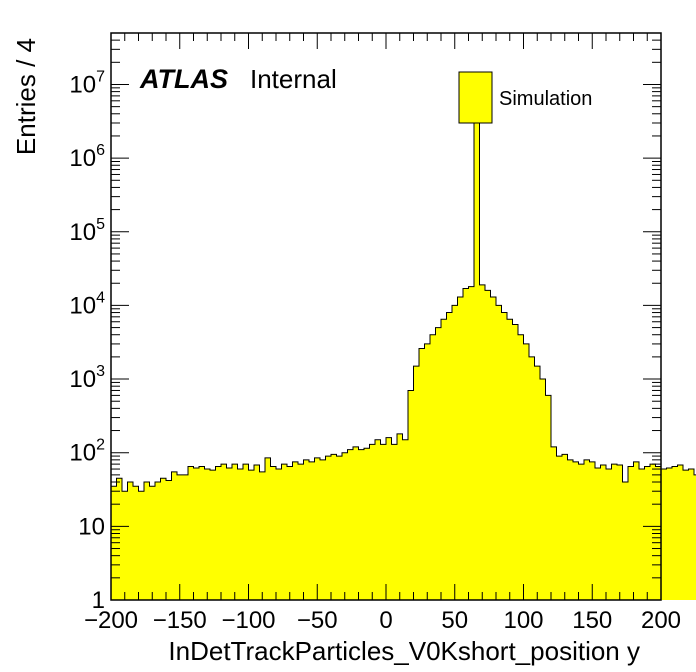 This screenshot has height=672, width=696. Describe the element at coordinates (87, 157) in the screenshot. I see `y-tick-label: 10⁶` at that location.